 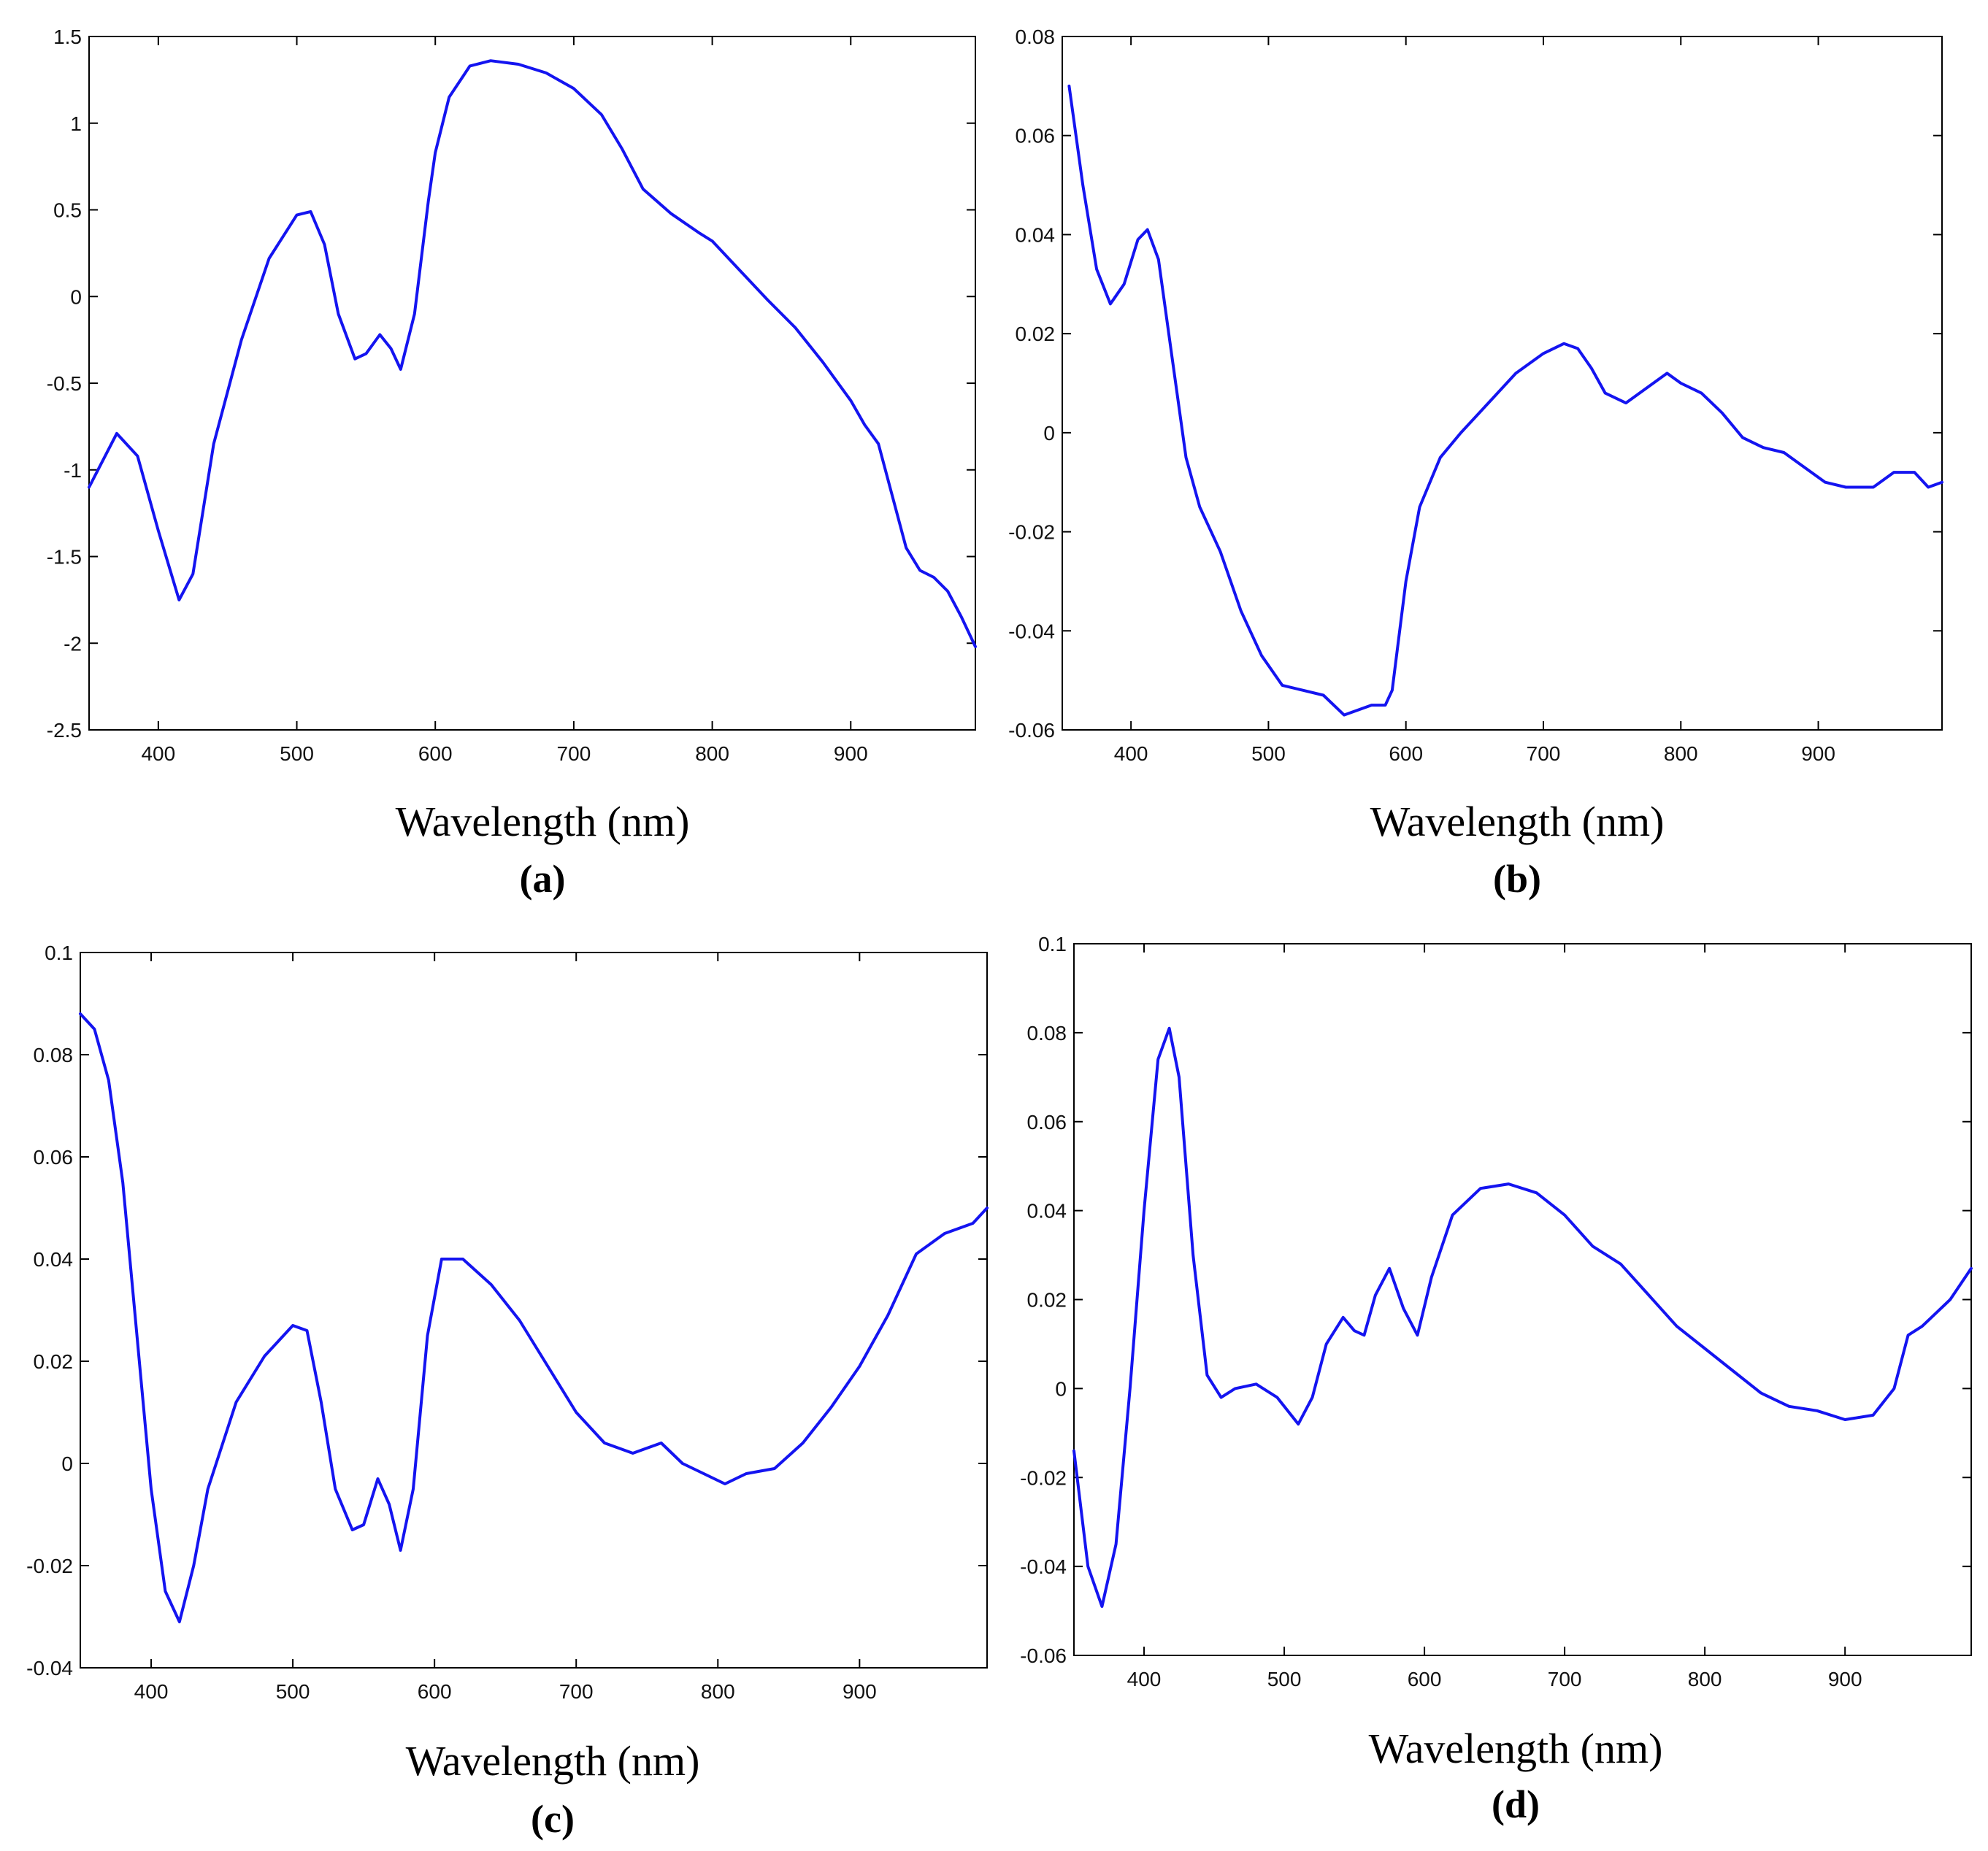 I want to click on panel-c-ytick-label: 0.02, so click(x=54, y=1361).